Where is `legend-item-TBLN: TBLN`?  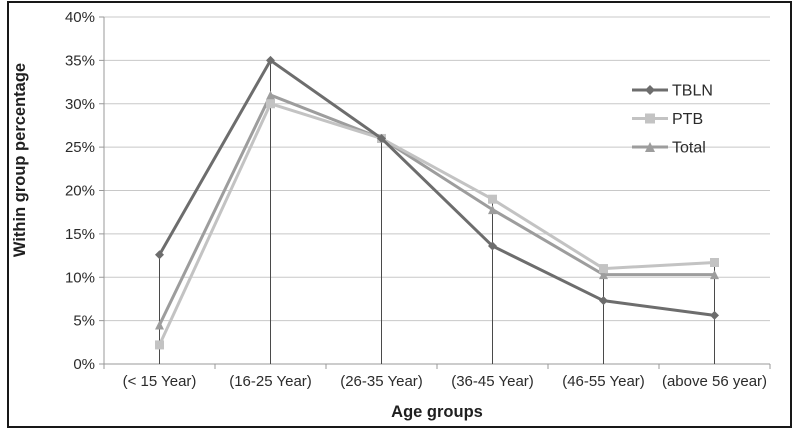
legend-item-TBLN: TBLN is located at coordinates (672, 91).